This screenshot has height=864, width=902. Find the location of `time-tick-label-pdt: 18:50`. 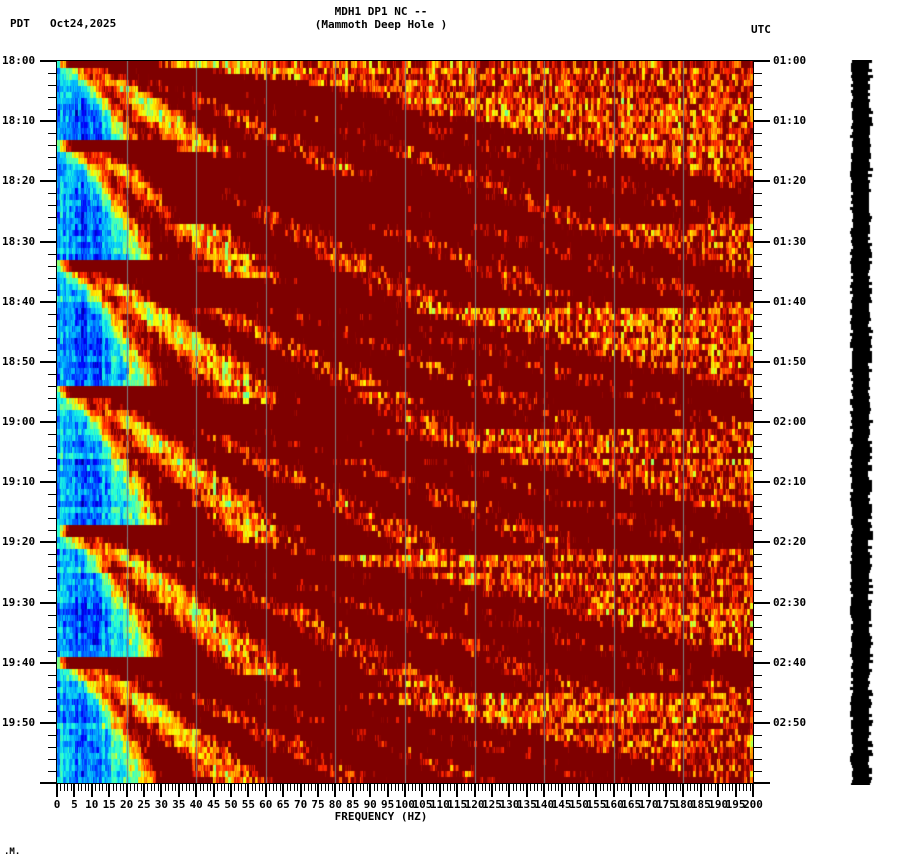

time-tick-label-pdt: 18:50 is located at coordinates (19, 361).